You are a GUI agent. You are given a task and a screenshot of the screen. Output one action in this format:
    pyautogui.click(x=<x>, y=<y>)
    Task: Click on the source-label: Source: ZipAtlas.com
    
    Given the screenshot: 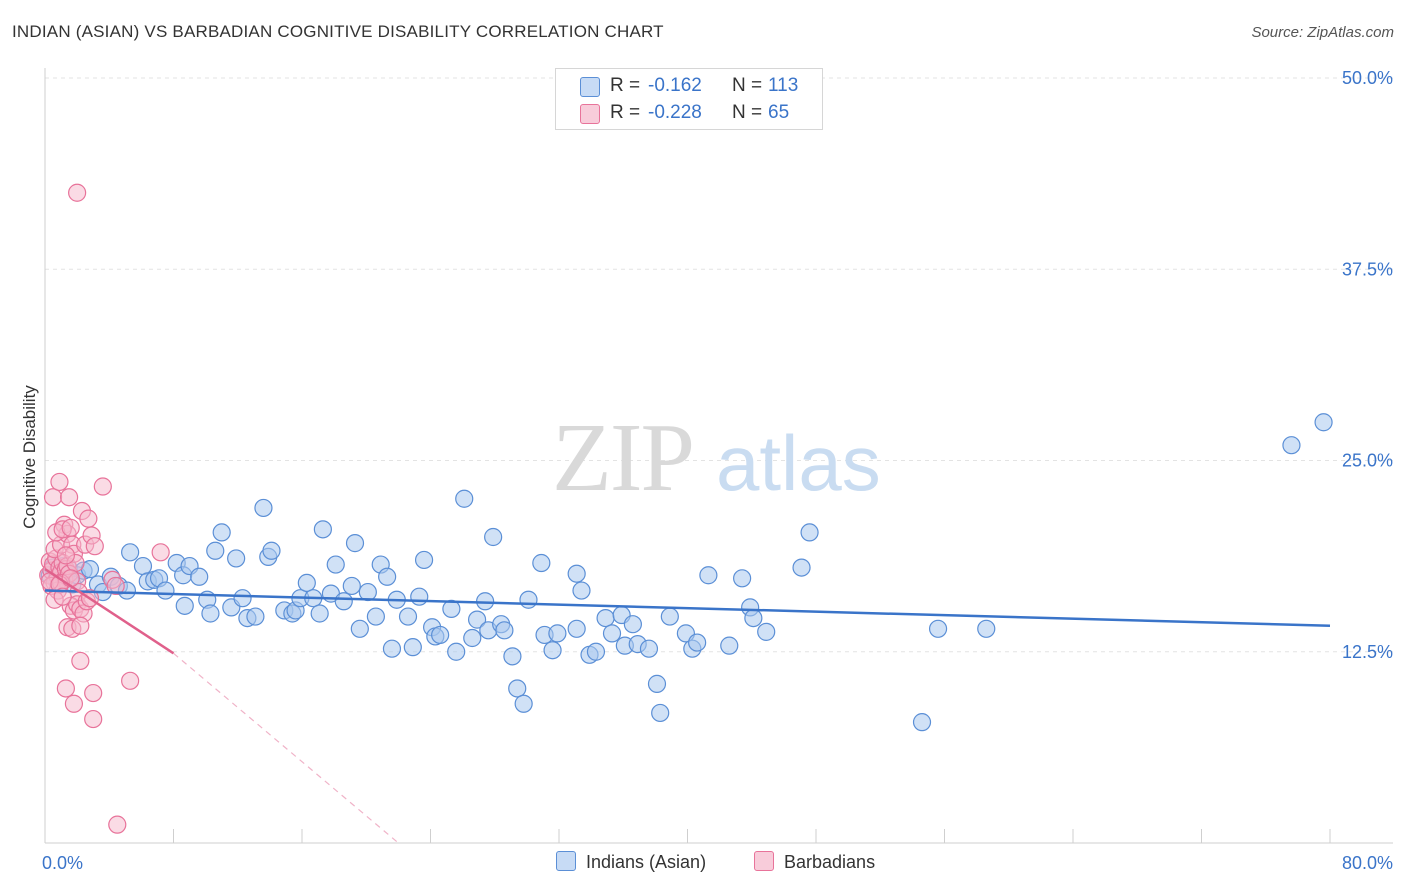 What is the action you would take?
    pyautogui.click(x=1322, y=32)
    